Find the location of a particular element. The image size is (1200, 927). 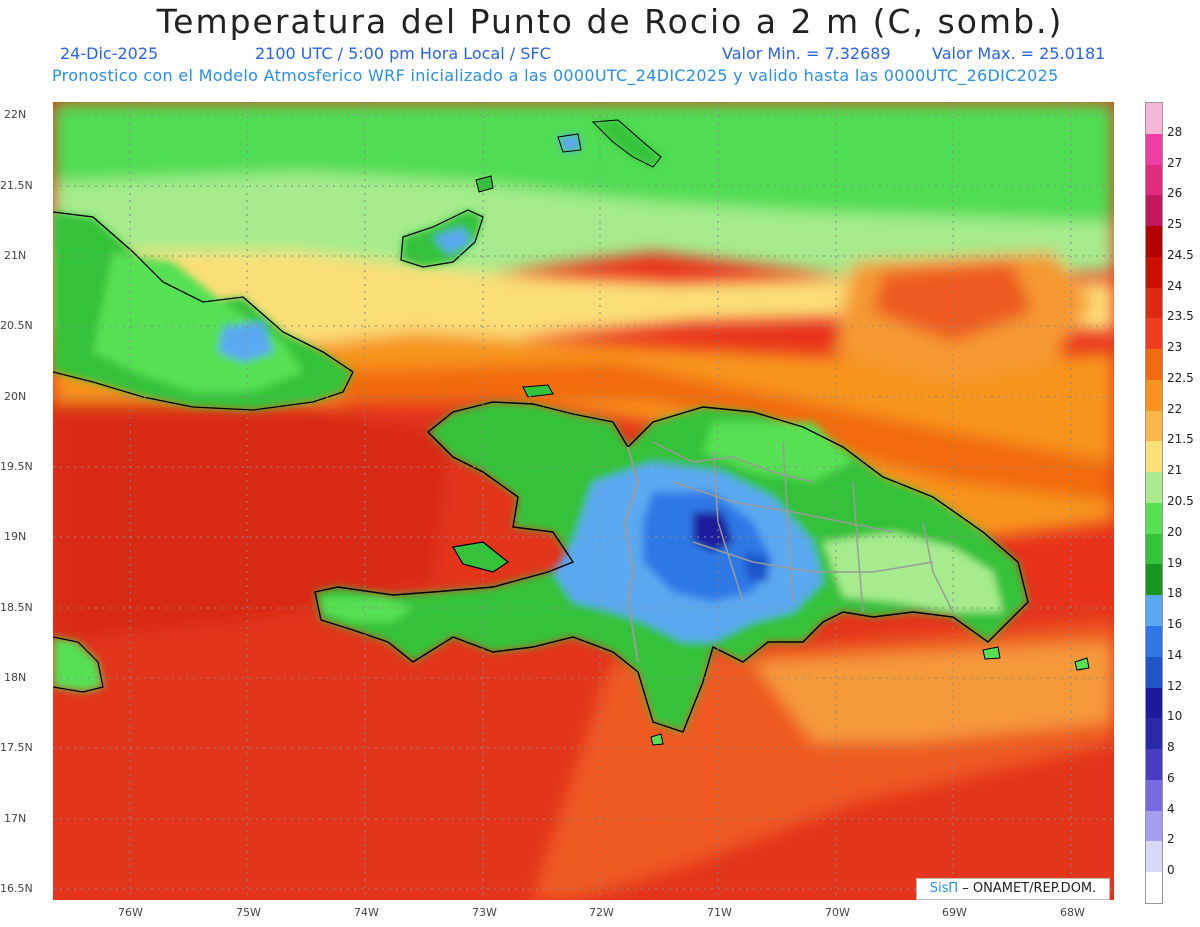

colorbar is located at coordinates (1154, 503).